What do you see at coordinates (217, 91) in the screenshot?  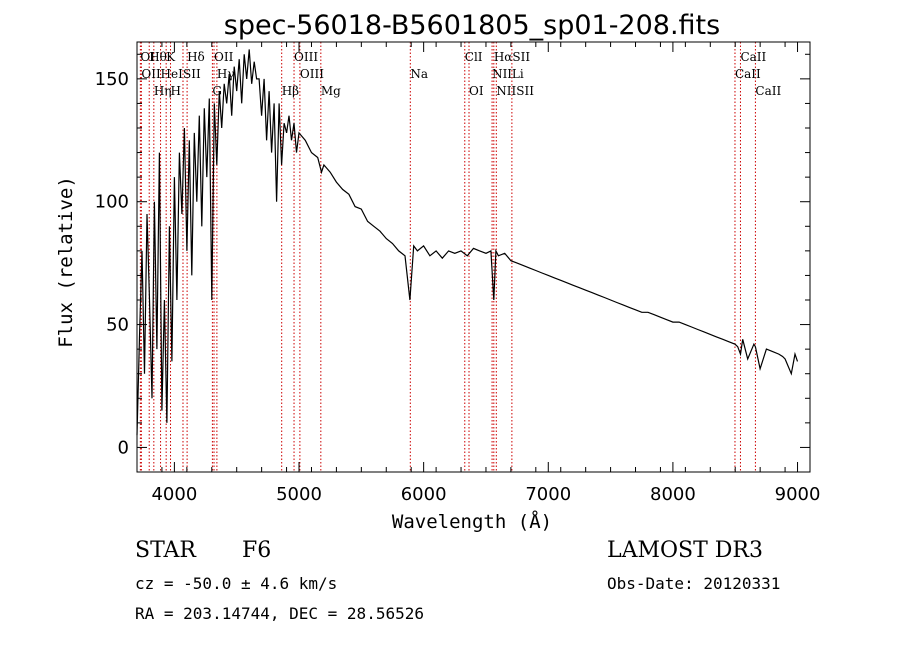 I see `line-marker-label: G` at bounding box center [217, 91].